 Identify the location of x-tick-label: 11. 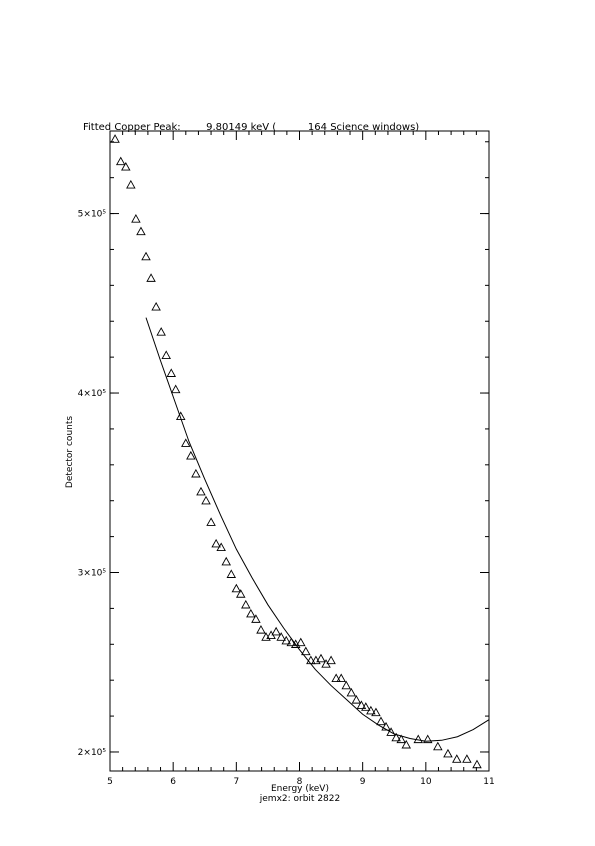
(488, 782).